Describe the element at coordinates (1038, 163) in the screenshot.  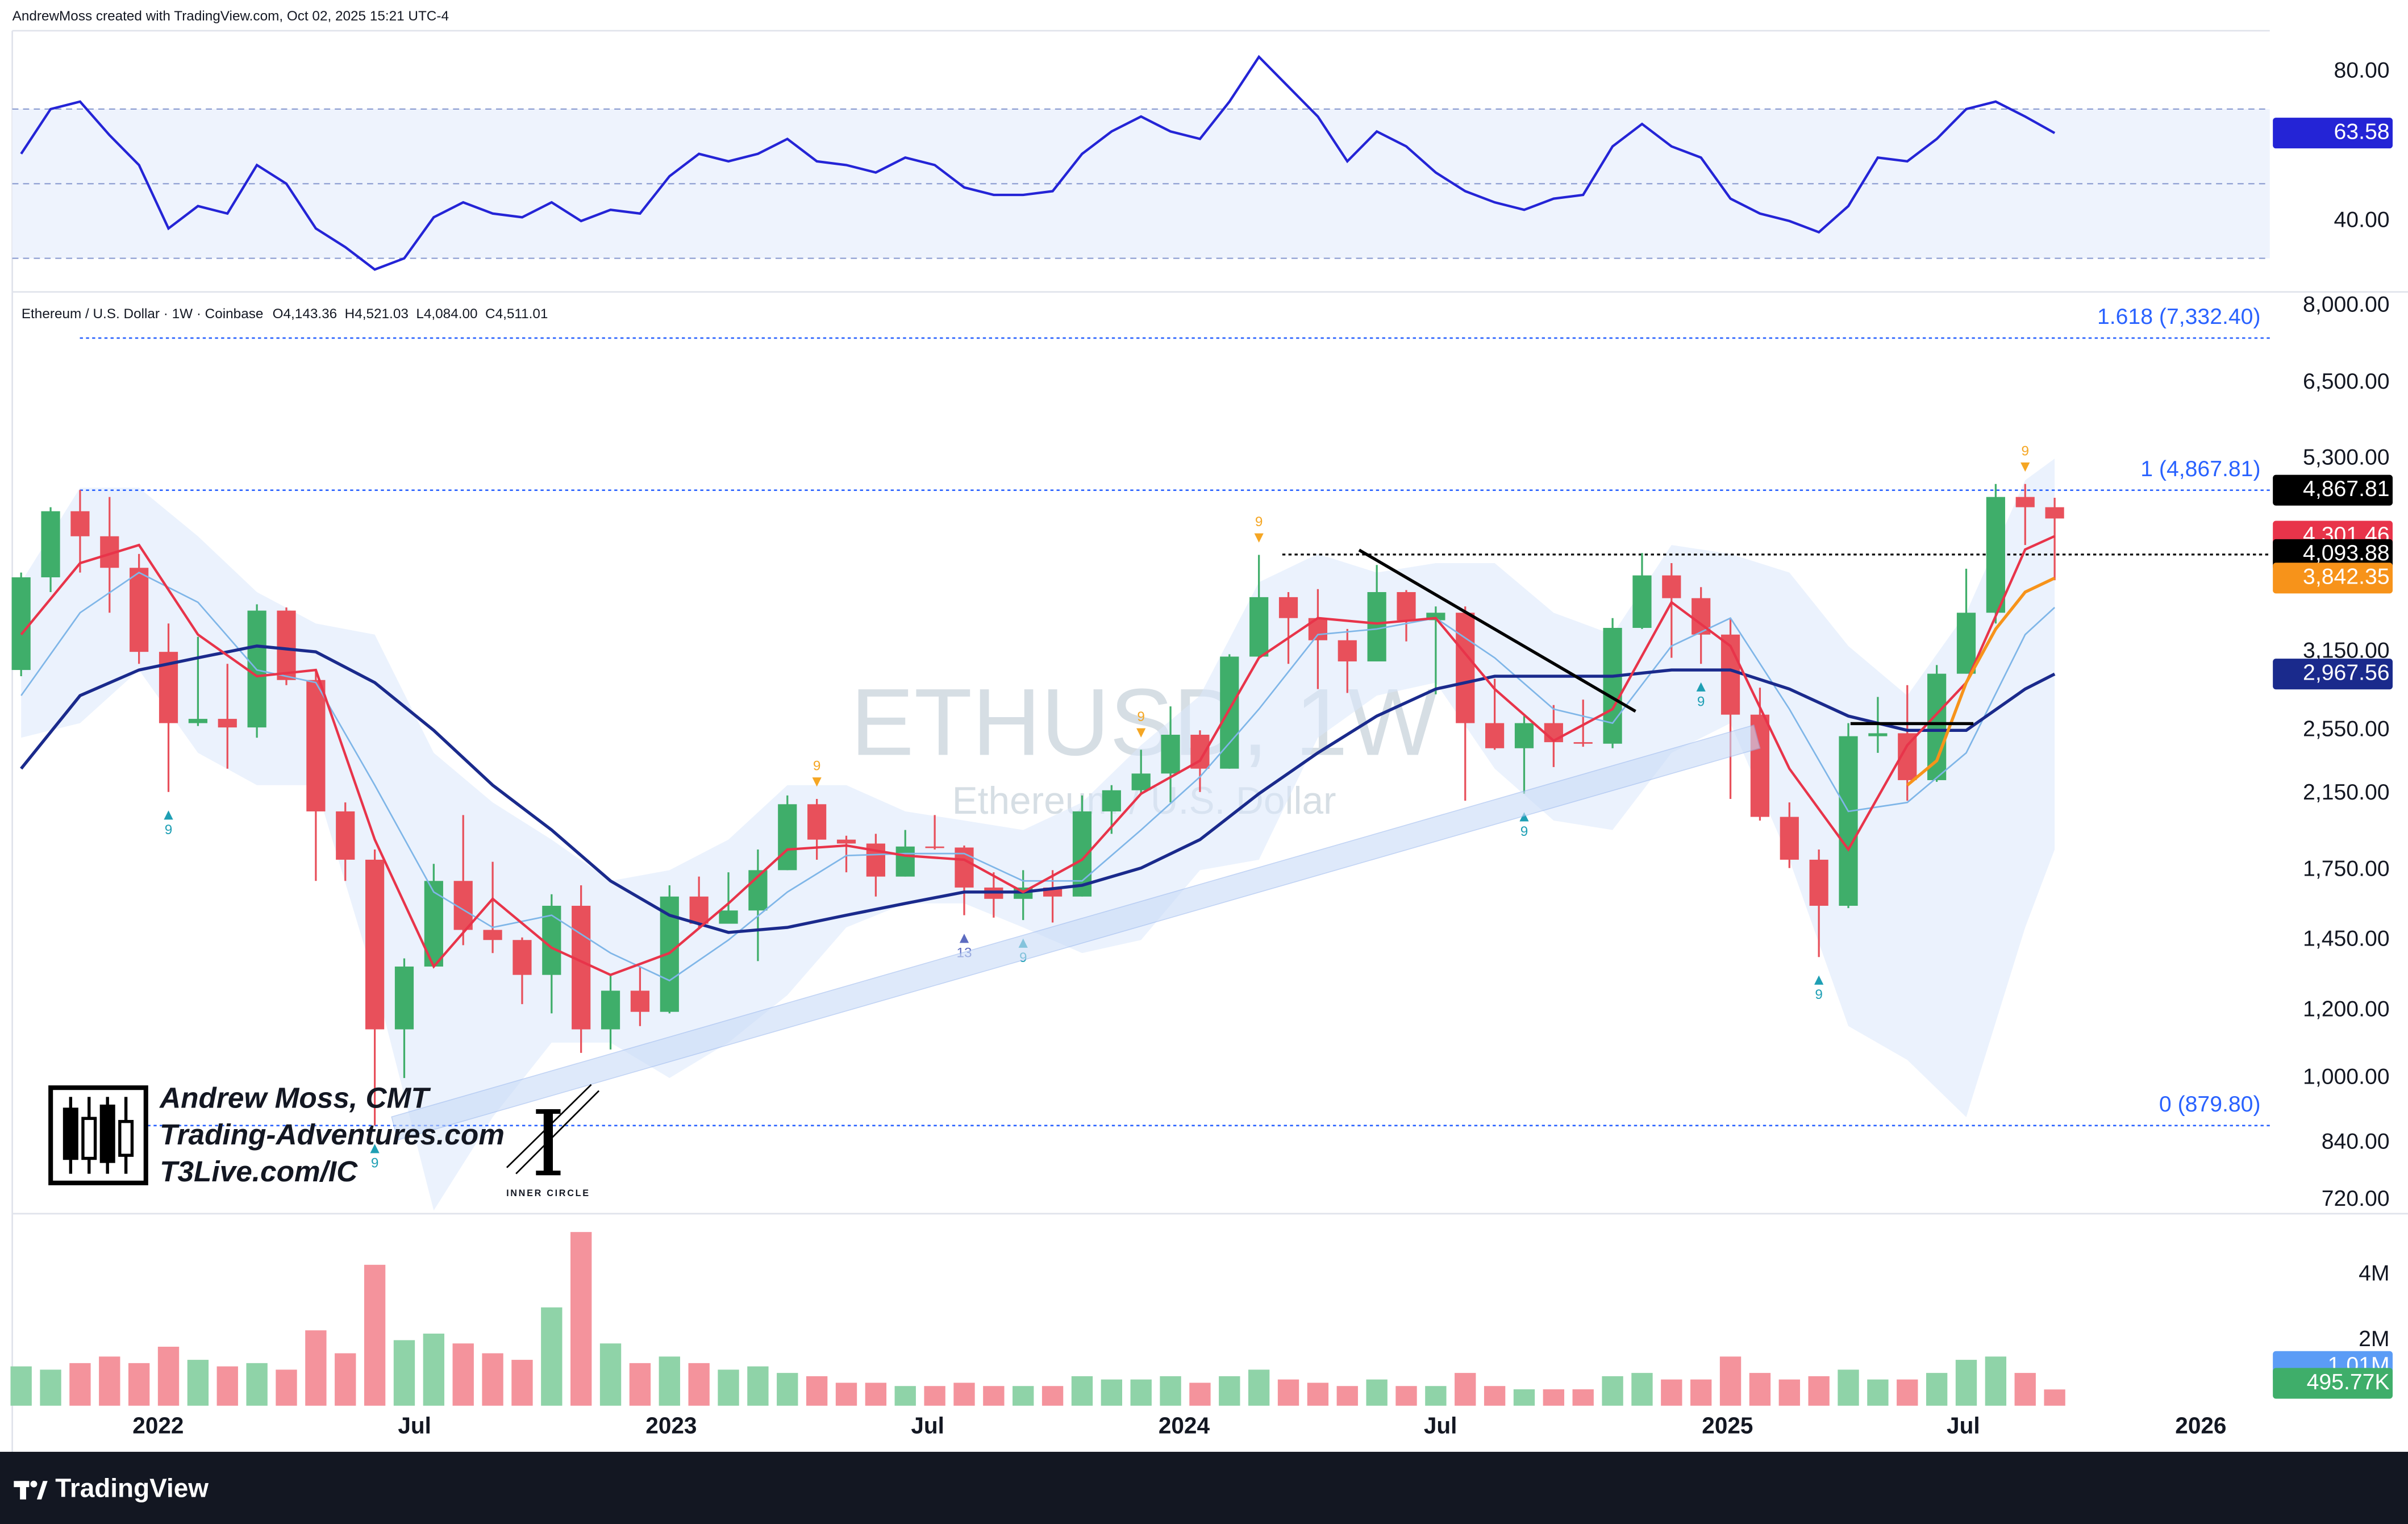
I see `rsi-line` at that location.